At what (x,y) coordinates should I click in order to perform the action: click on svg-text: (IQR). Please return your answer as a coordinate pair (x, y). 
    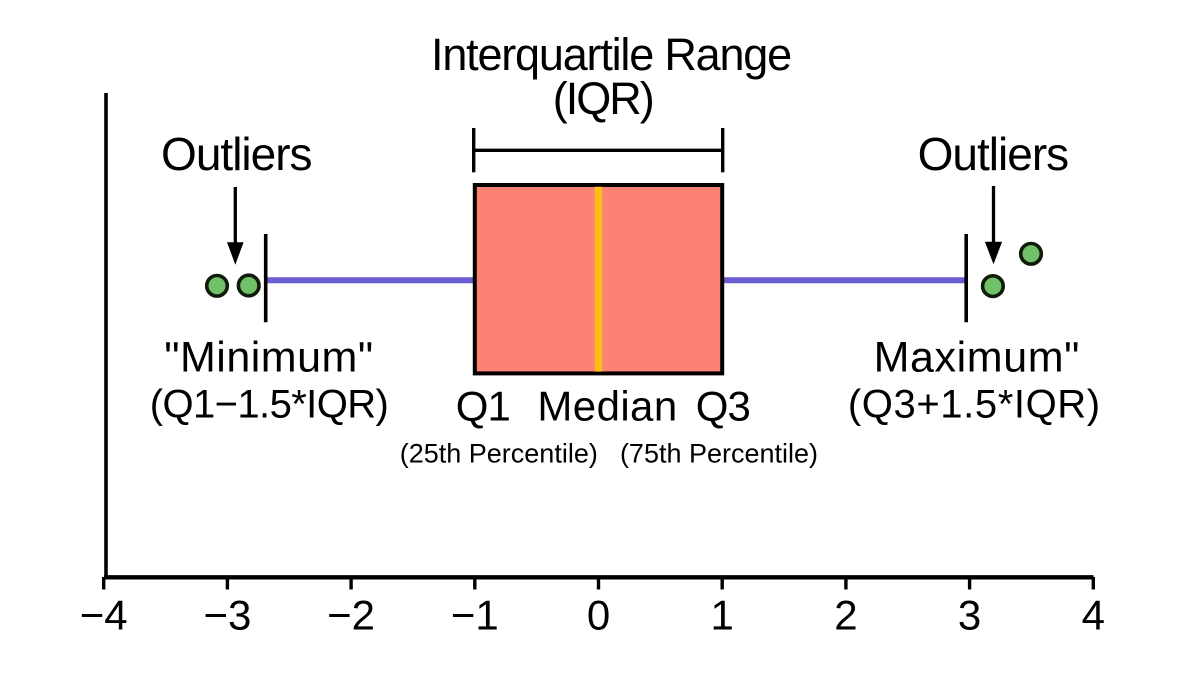
    Looking at the image, I should click on (603, 98).